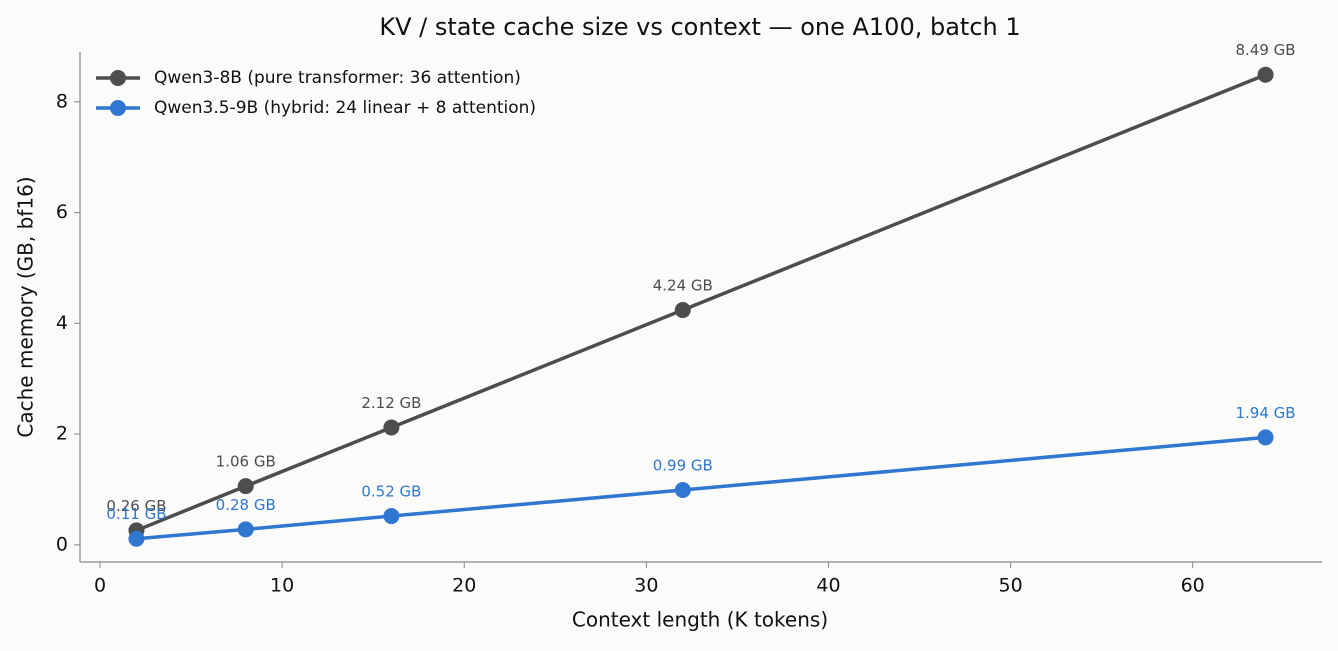 Image resolution: width=1338 pixels, height=651 pixels. I want to click on value-label: 1.94 GB, so click(1265, 413).